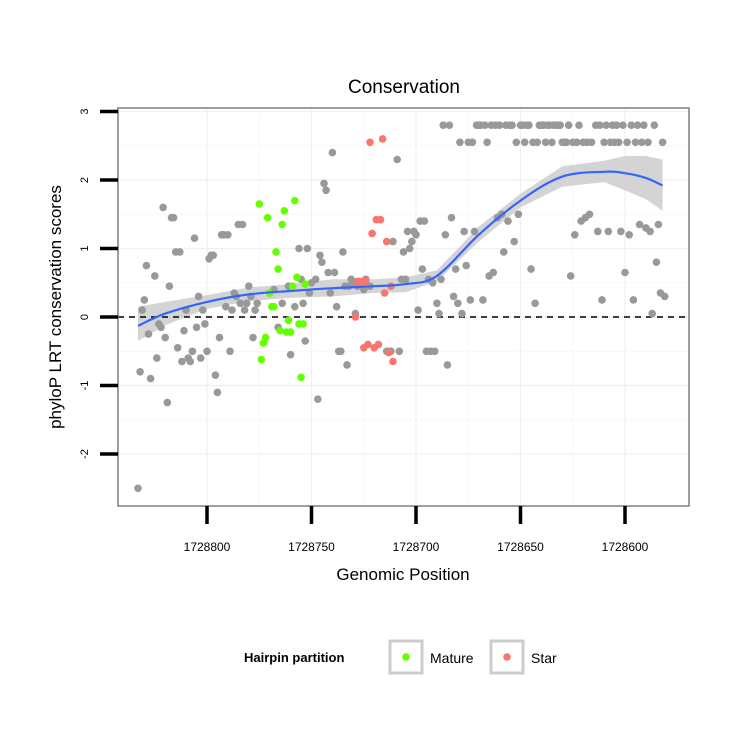  I want to click on legend: Hairpin partition Mature Star, so click(400, 657).